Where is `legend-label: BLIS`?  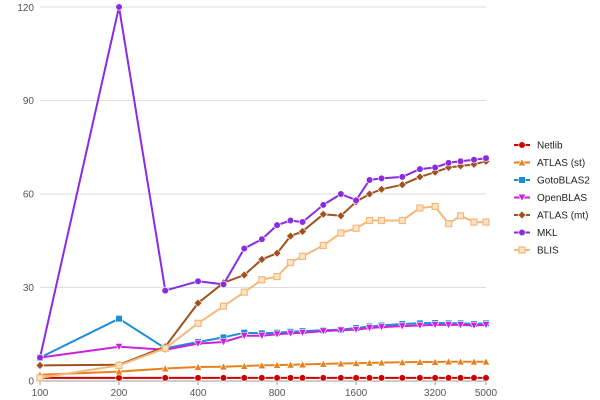 legend-label: BLIS is located at coordinates (548, 251).